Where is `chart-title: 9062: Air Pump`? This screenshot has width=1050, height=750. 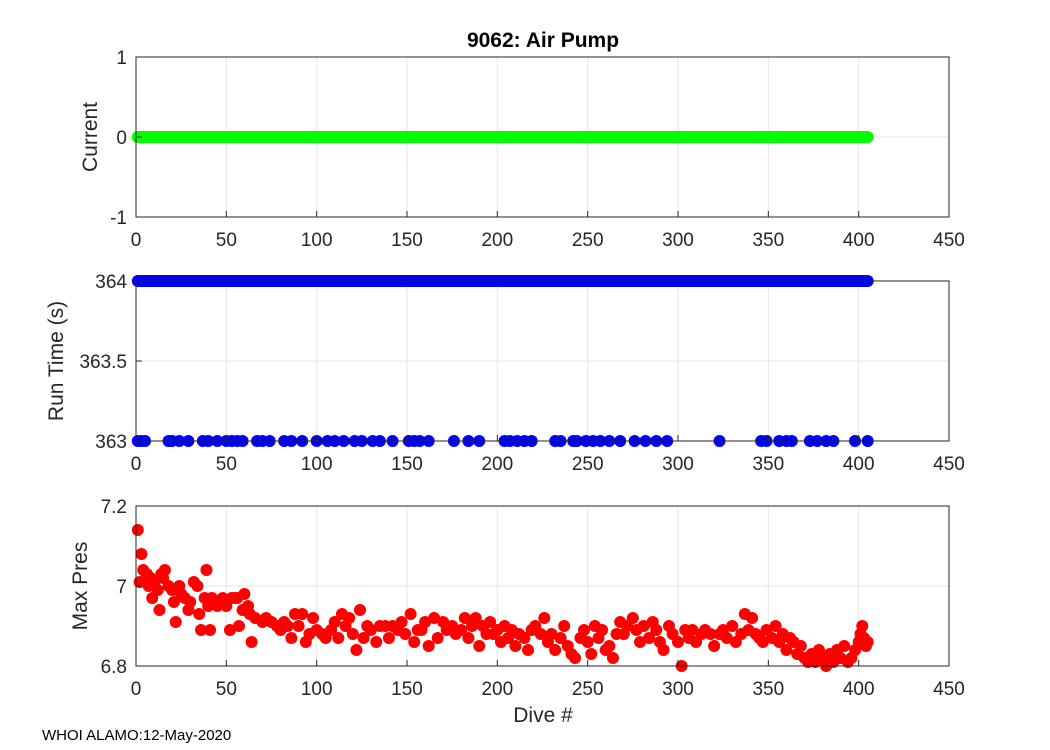 chart-title: 9062: Air Pump is located at coordinates (543, 40).